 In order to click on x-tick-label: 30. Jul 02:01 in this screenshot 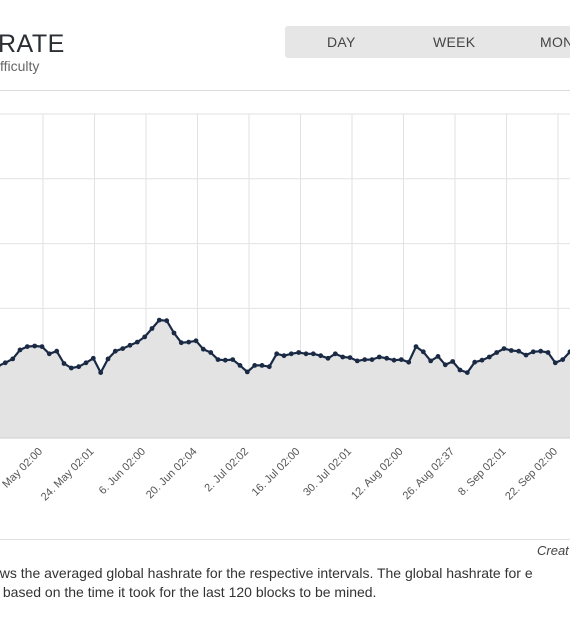, I will do `click(327, 472)`.